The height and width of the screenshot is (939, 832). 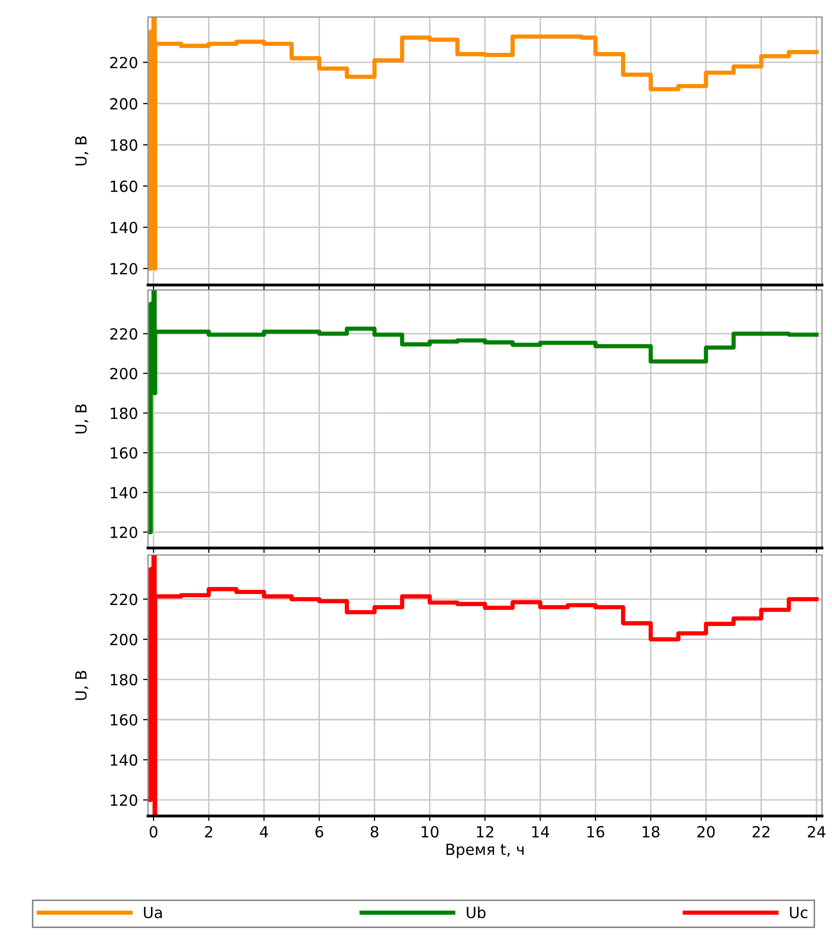 What do you see at coordinates (154, 832) in the screenshot?
I see `x-tick-label: 0` at bounding box center [154, 832].